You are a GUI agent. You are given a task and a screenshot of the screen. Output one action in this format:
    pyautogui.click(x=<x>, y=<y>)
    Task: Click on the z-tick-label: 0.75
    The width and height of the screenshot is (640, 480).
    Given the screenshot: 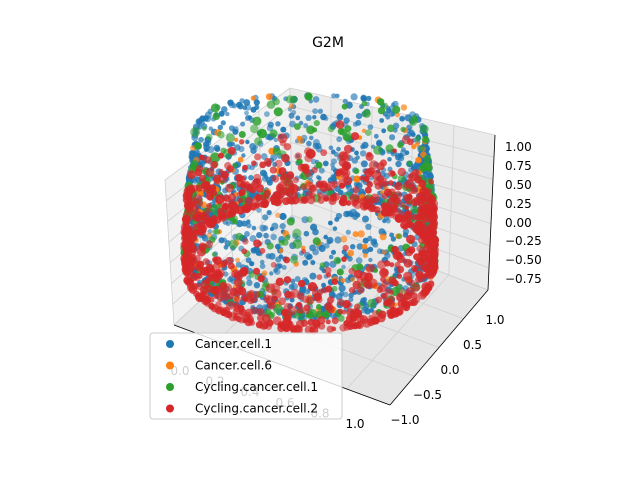 What is the action you would take?
    pyautogui.click(x=518, y=166)
    